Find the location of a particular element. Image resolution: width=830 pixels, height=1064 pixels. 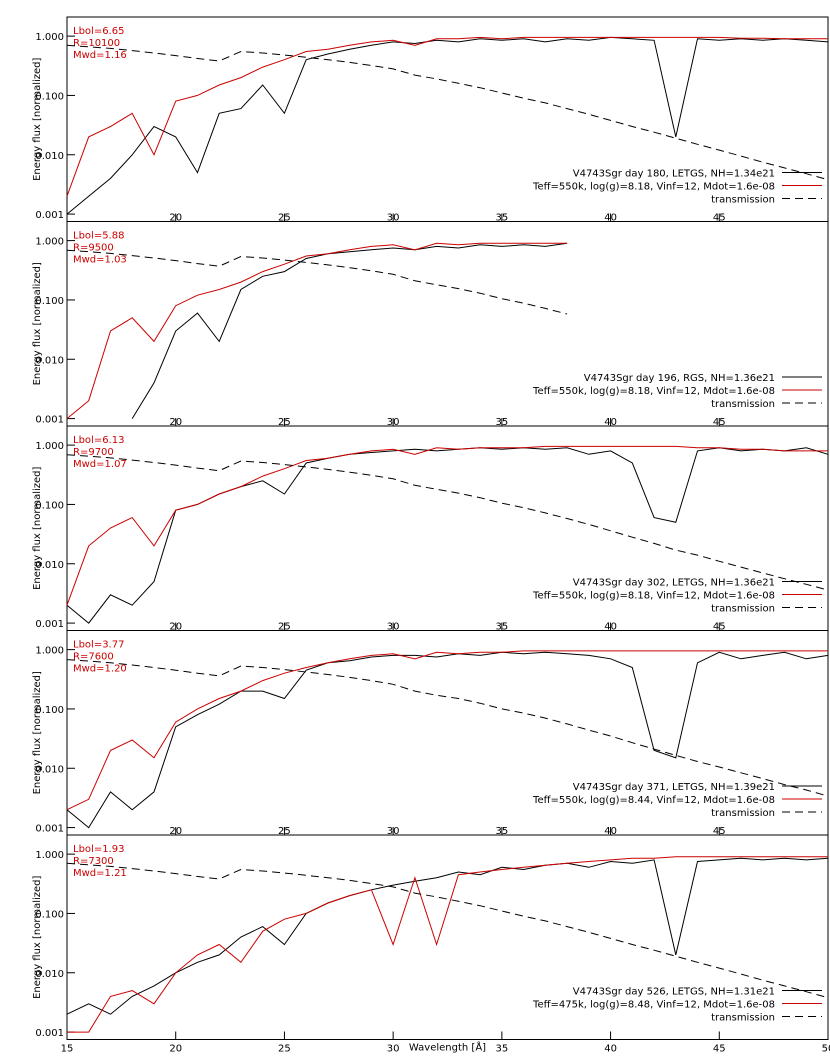

annotation: Lbol=1.93 is located at coordinates (98, 849).